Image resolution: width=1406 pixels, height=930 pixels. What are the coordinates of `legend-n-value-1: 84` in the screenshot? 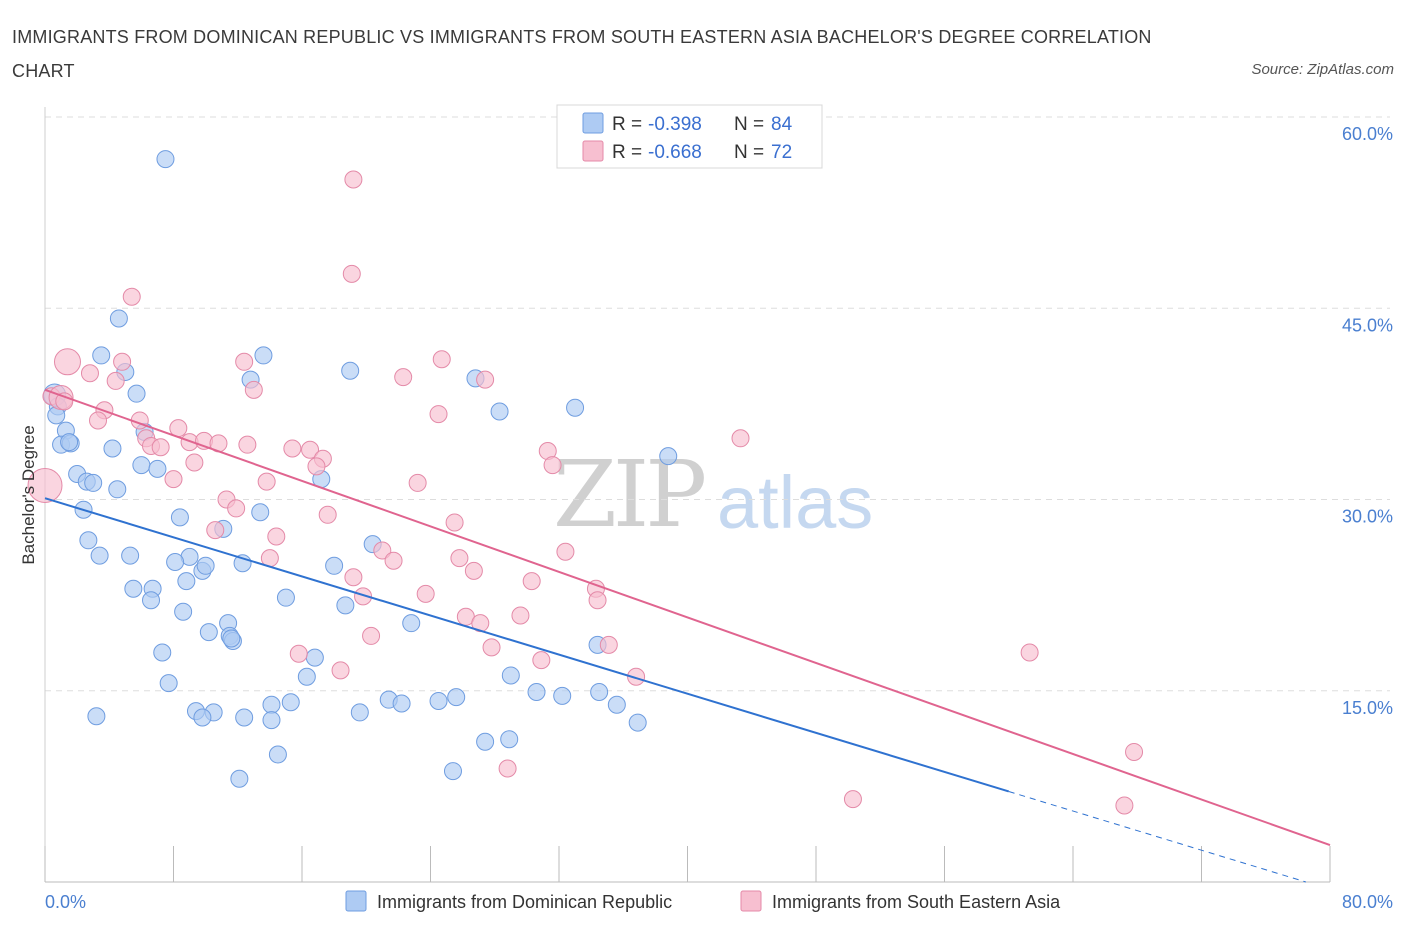 It's located at (782, 124).